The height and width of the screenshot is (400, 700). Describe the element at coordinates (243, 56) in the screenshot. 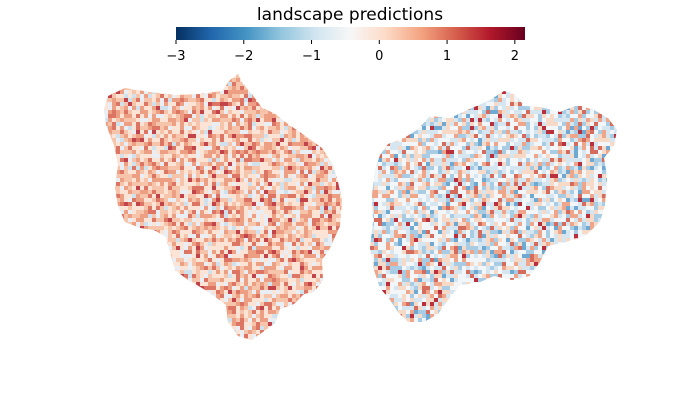

I see `colorbar-tick-label: −2` at that location.